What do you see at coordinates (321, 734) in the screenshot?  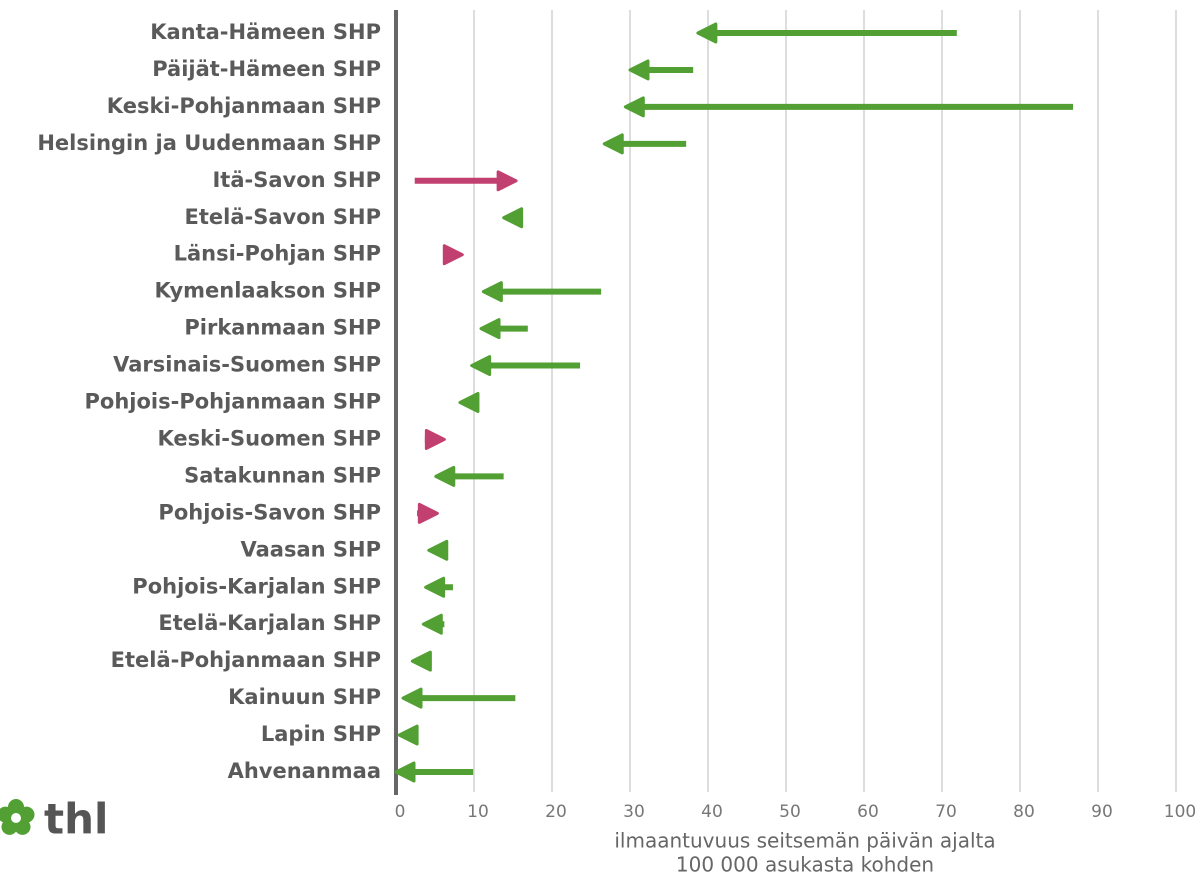 I see `y-tick-label: Lapin SHP` at bounding box center [321, 734].